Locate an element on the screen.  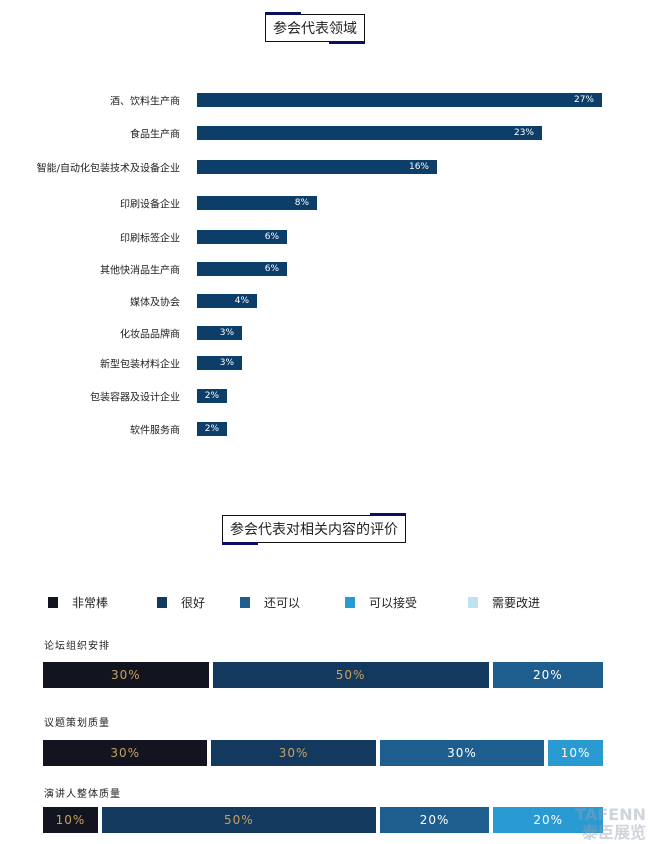
category-label: 新型包装材料企业 is located at coordinates (140, 365).